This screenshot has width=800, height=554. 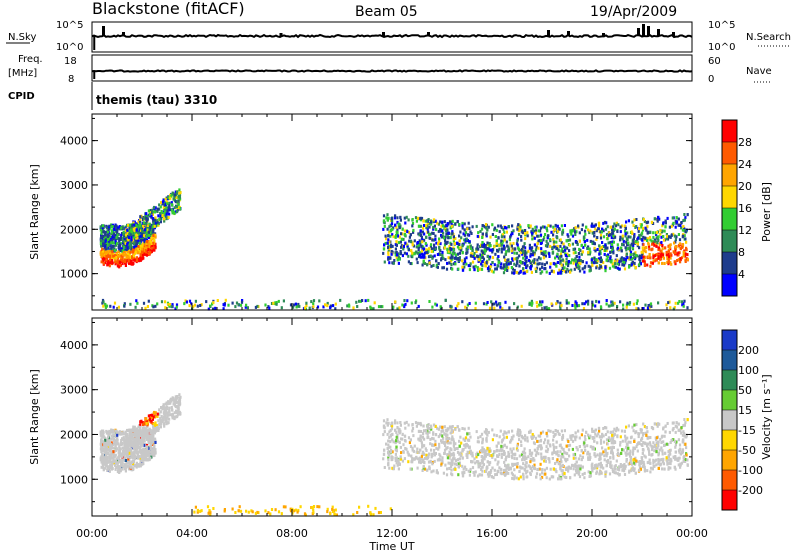 What do you see at coordinates (386, 12) in the screenshot?
I see `beam-title: Beam 05` at bounding box center [386, 12].